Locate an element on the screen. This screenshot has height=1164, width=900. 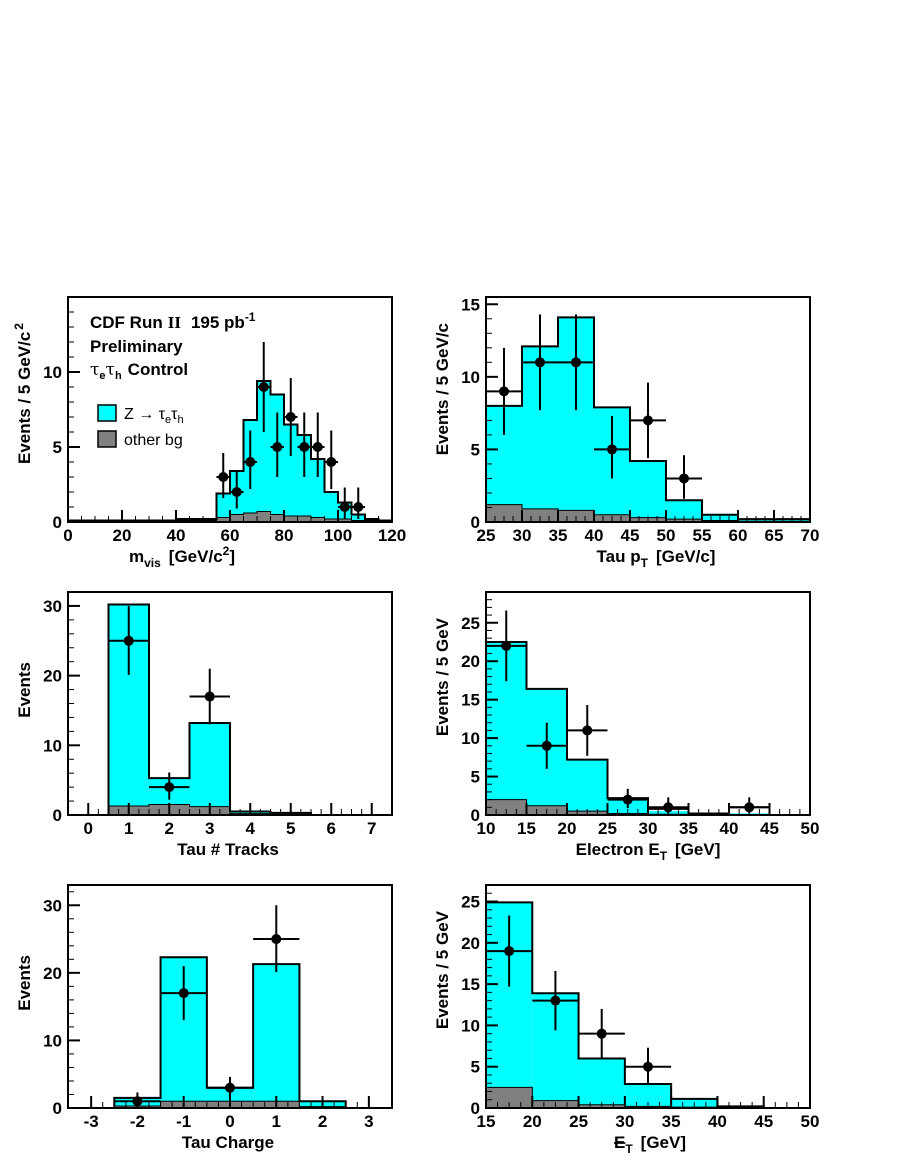
x-axis-title-unit: [GeV] is located at coordinates (697, 849).